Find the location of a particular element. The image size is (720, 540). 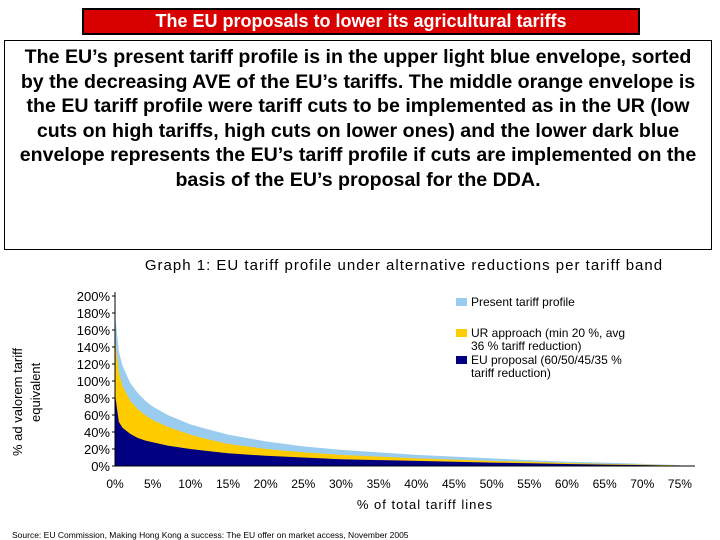

y-tick-label: 180% is located at coordinates (94, 313).